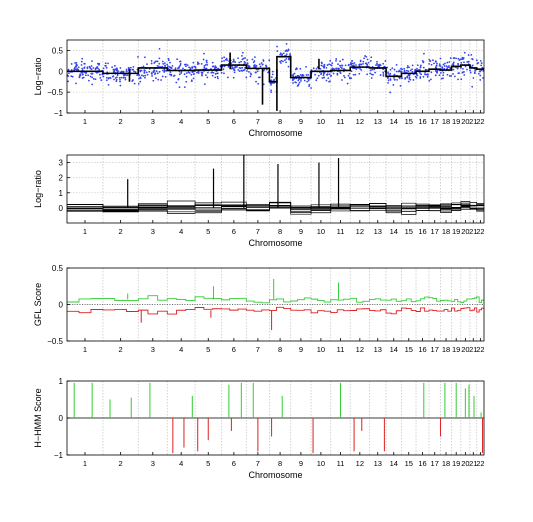  I want to click on gfl-gain-line, so click(275, 299).